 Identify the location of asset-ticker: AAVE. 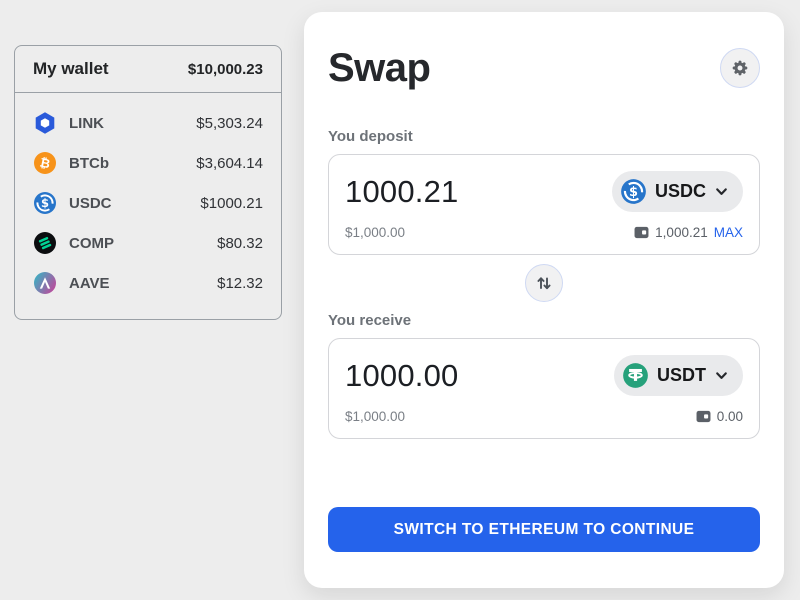
(89, 283).